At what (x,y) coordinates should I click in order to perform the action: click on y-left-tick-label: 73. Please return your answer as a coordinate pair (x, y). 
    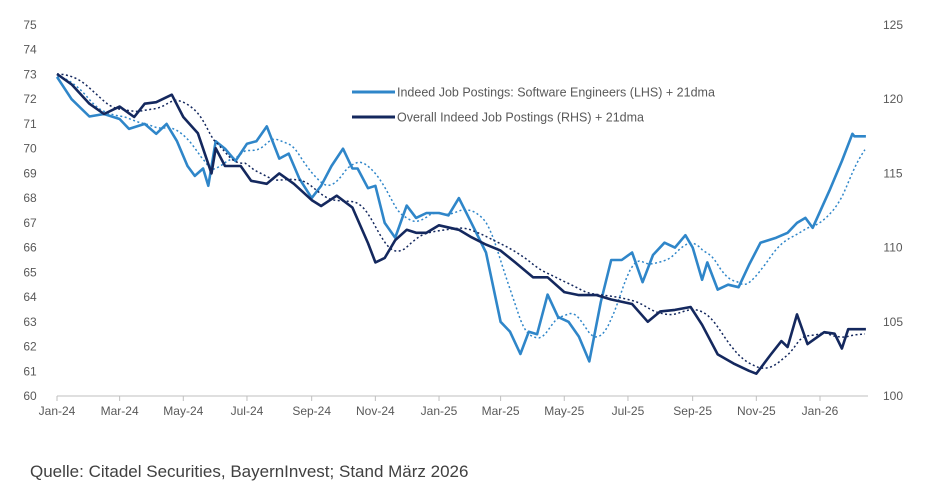
    Looking at the image, I should click on (30, 74).